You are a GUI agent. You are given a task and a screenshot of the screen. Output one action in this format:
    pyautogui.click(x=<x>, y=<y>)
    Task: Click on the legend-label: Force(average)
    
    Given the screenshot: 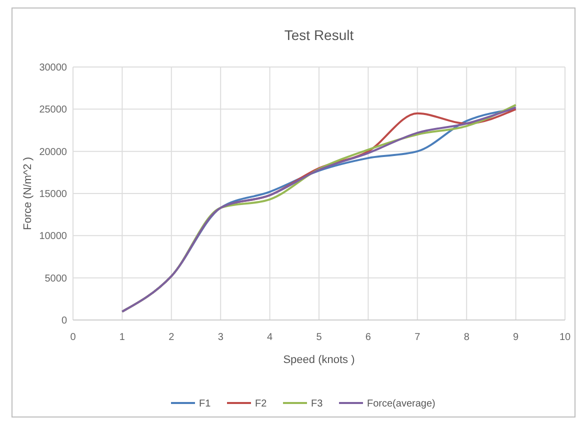 What is the action you would take?
    pyautogui.click(x=401, y=404)
    